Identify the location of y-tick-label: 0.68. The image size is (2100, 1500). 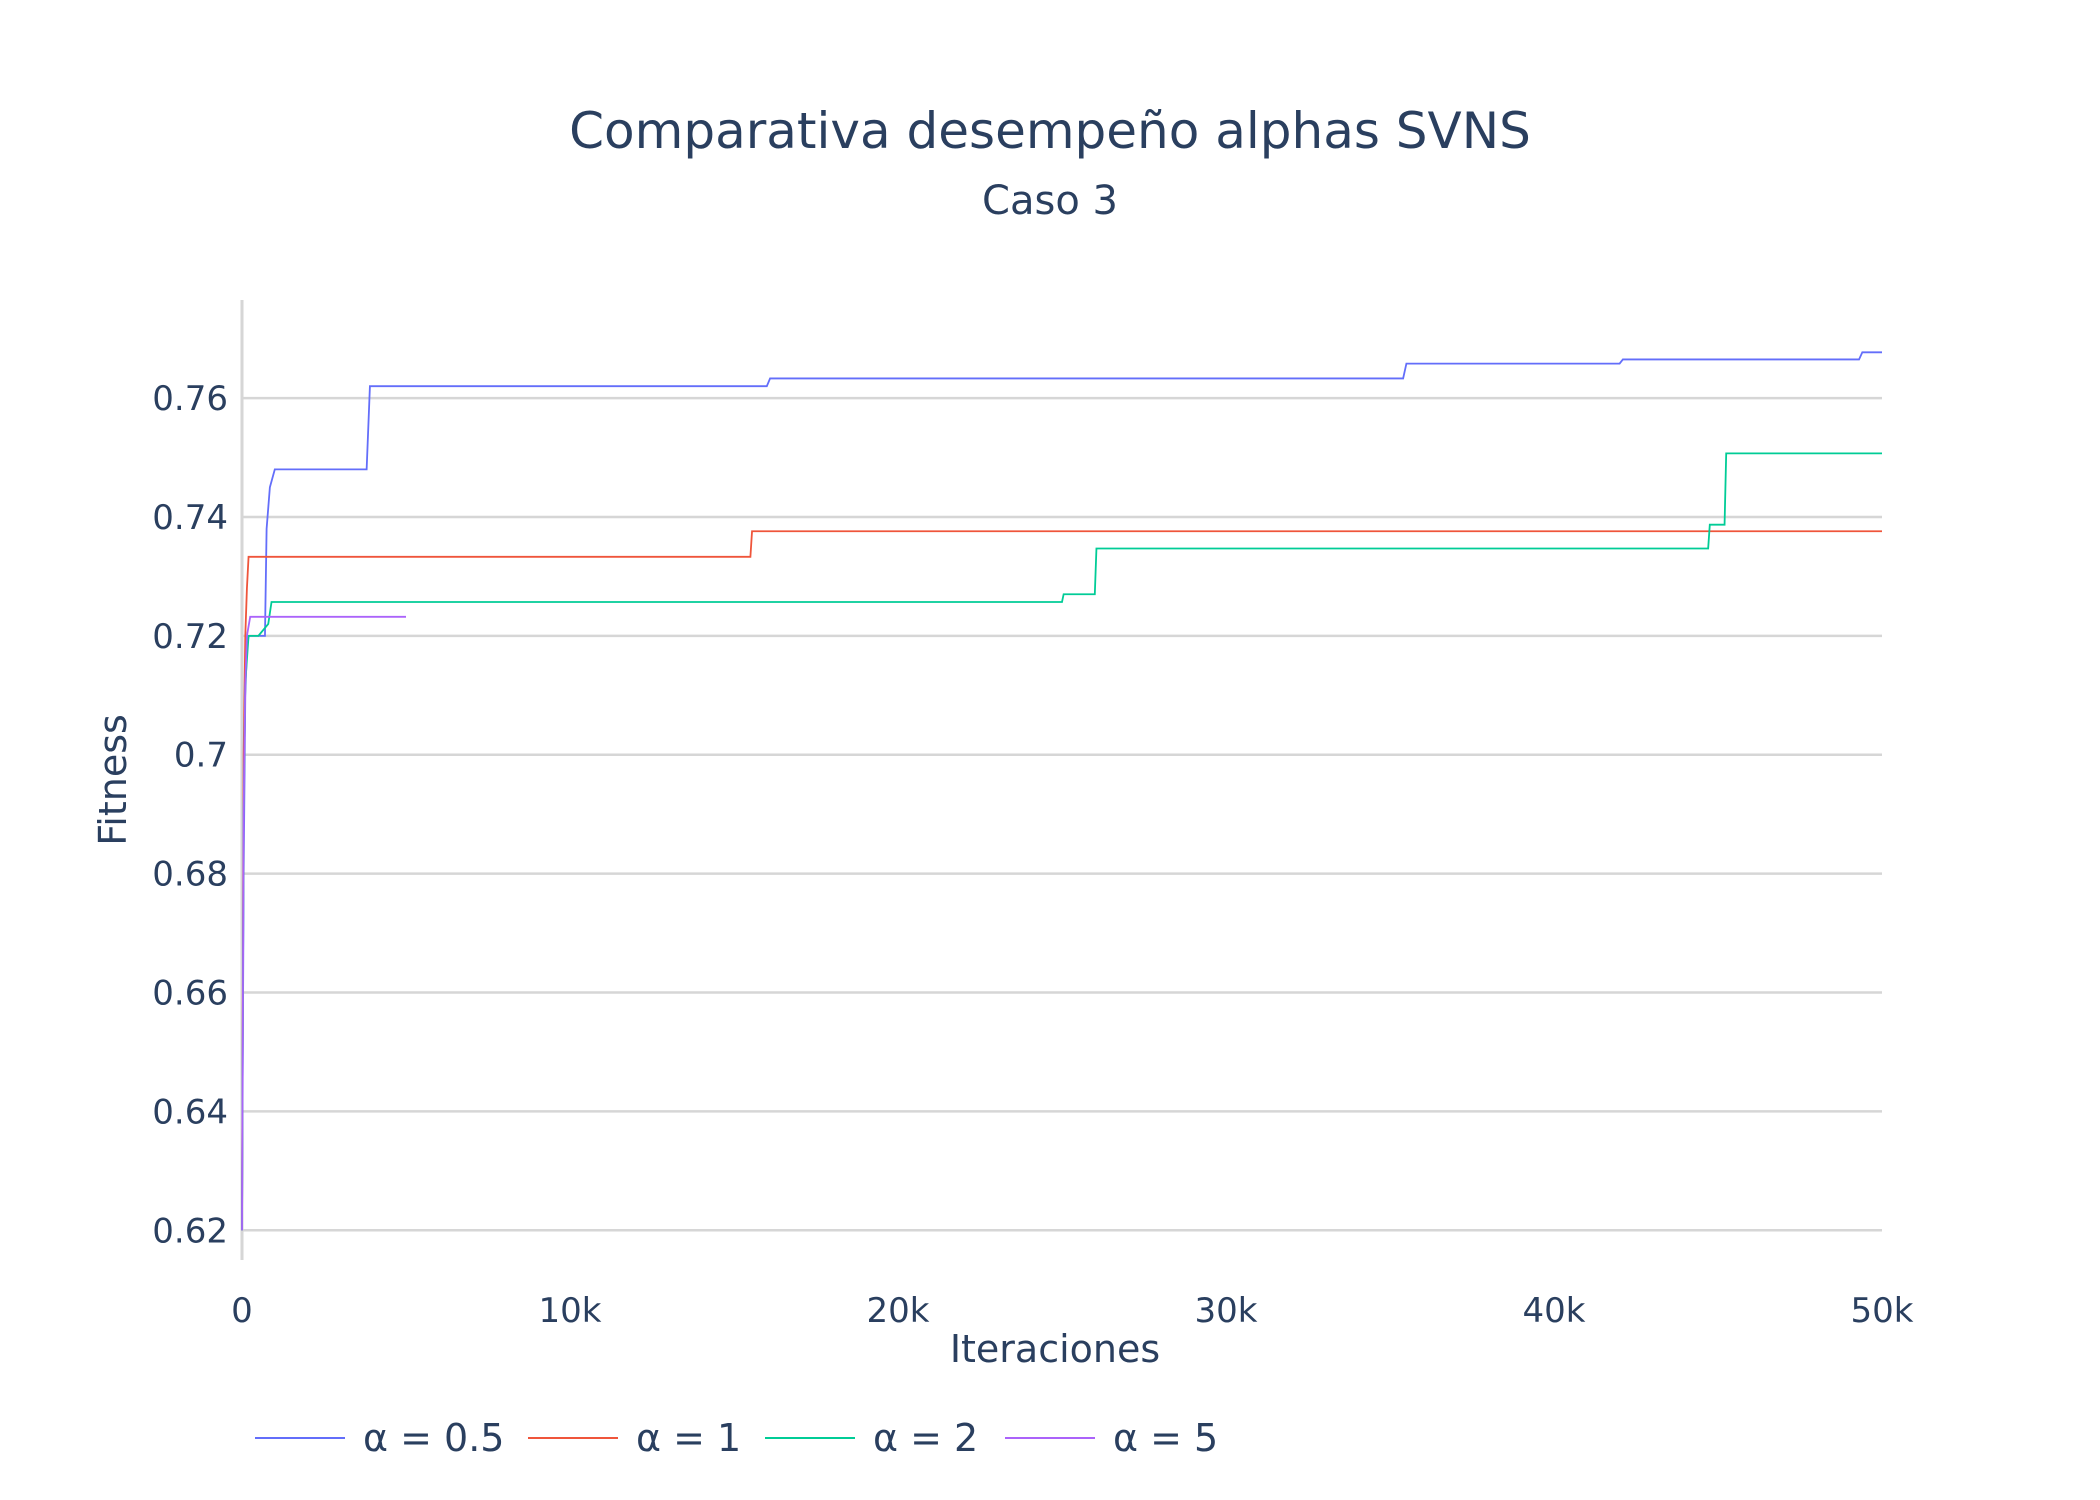
(190, 875).